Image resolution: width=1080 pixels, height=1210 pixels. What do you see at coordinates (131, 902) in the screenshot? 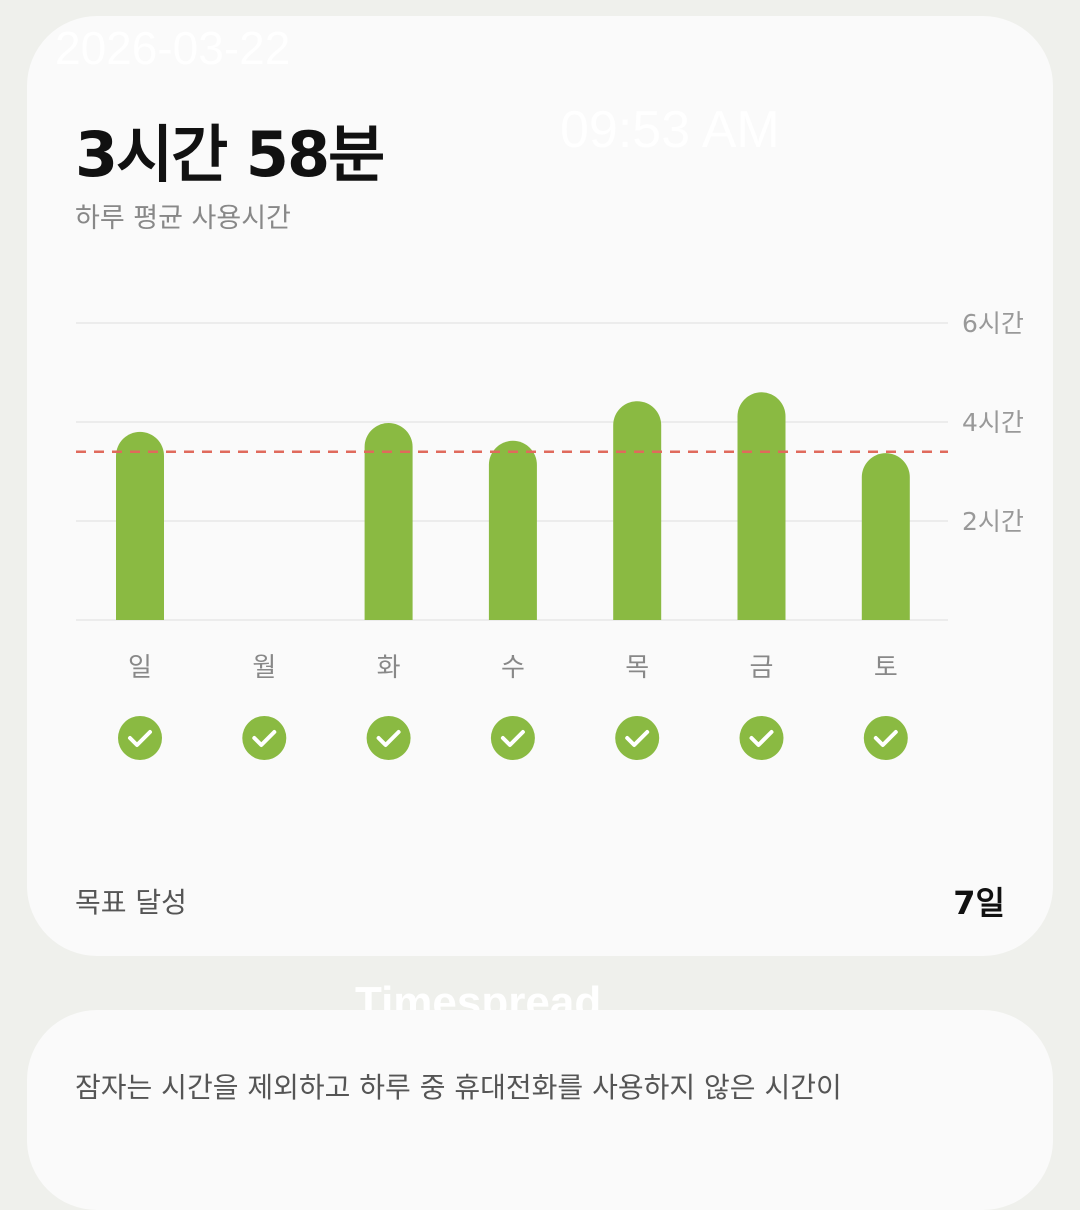
I see `goal-achieved-label: 목표 달성` at bounding box center [131, 902].